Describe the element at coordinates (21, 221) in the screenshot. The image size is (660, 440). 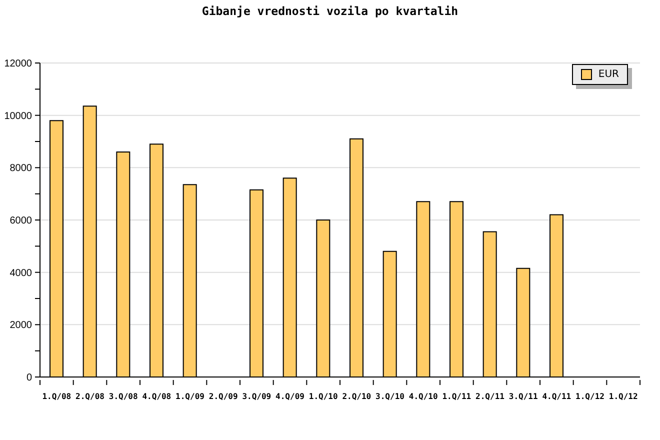
I see `y-tick-label: 6000` at that location.